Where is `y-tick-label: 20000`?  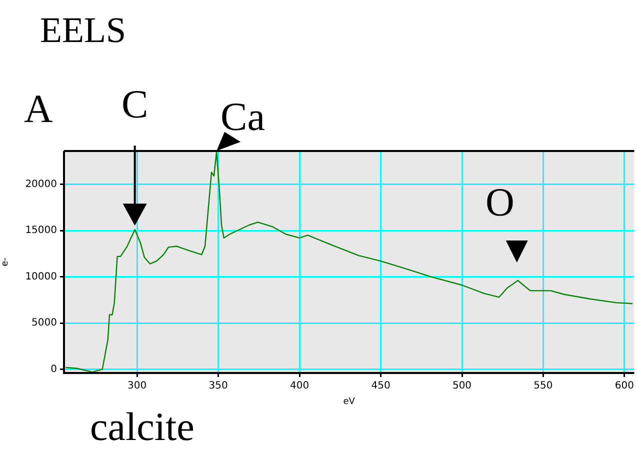 y-tick-label: 20000 is located at coordinates (41, 184).